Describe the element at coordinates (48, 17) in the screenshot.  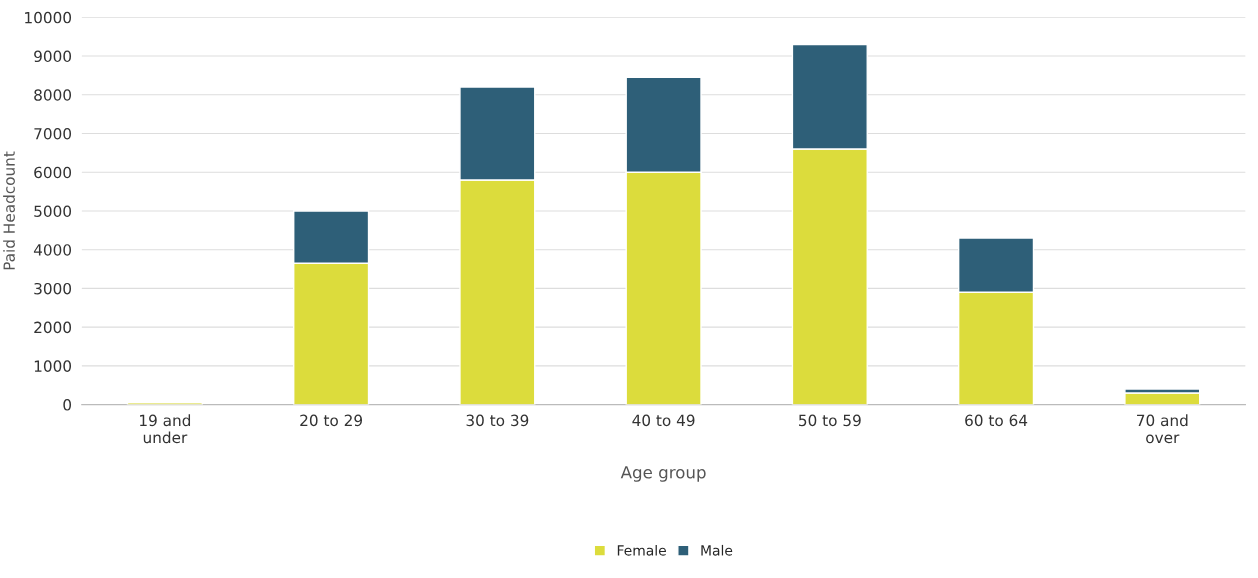
I see `y-tick-label: 10000` at that location.